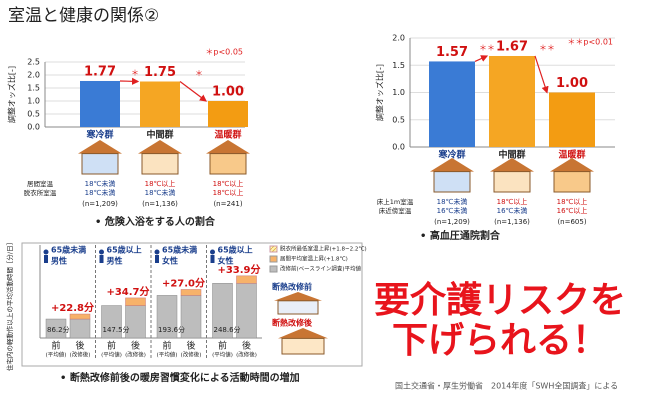 Image resolution: width=650 pixels, height=400 pixels. I want to click on value-label: 1.57, so click(452, 52).